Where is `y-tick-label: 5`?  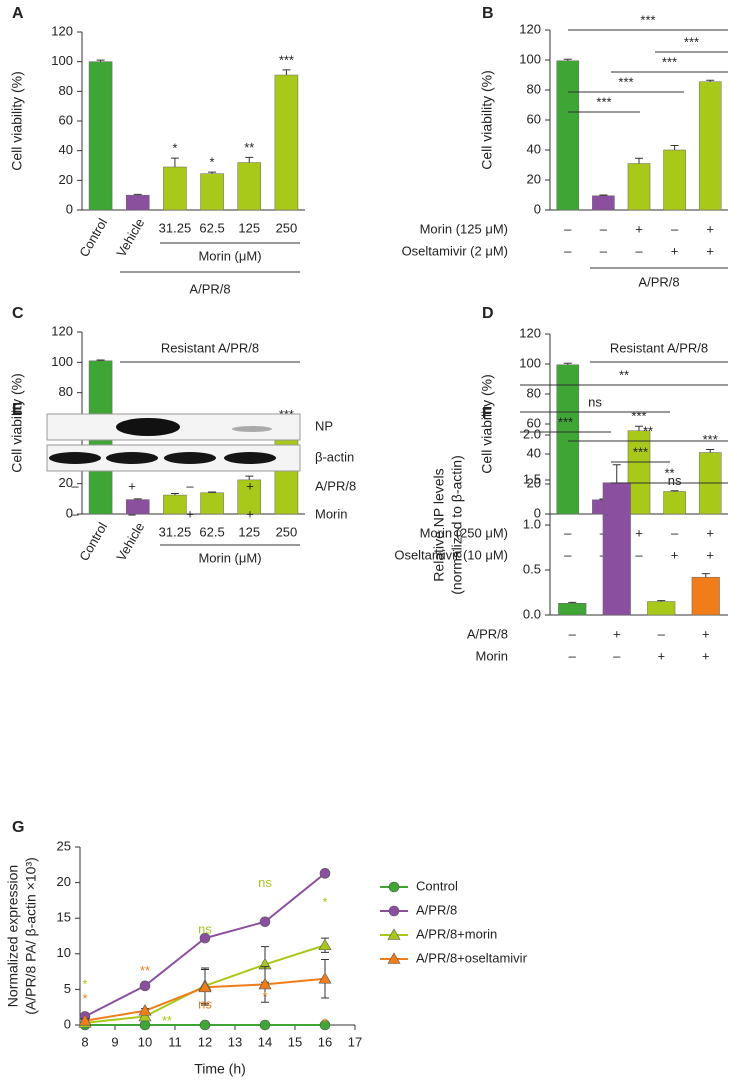
y-tick-label: 5 is located at coordinates (67, 988).